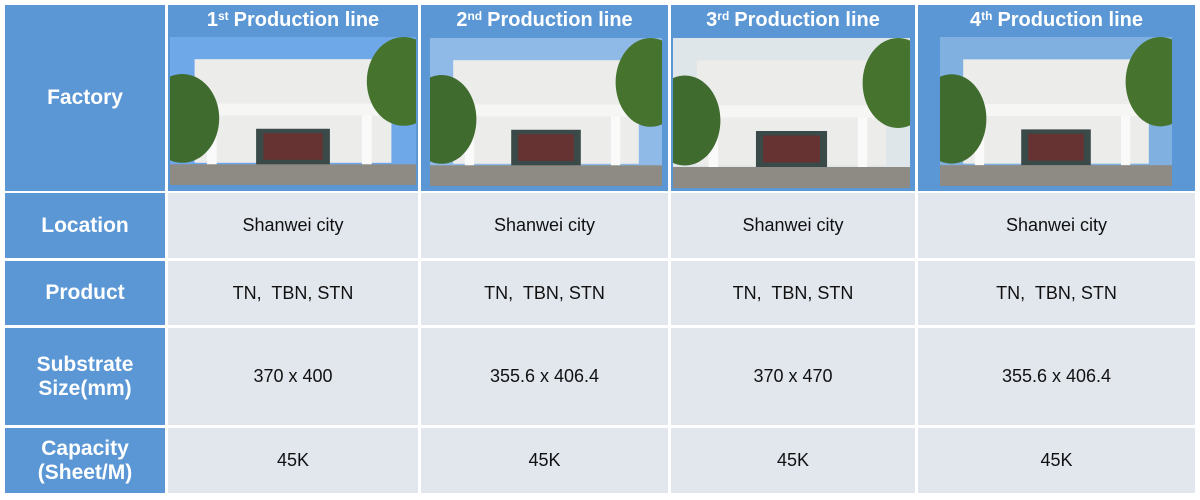  I want to click on header-suffix: th, so click(987, 16).